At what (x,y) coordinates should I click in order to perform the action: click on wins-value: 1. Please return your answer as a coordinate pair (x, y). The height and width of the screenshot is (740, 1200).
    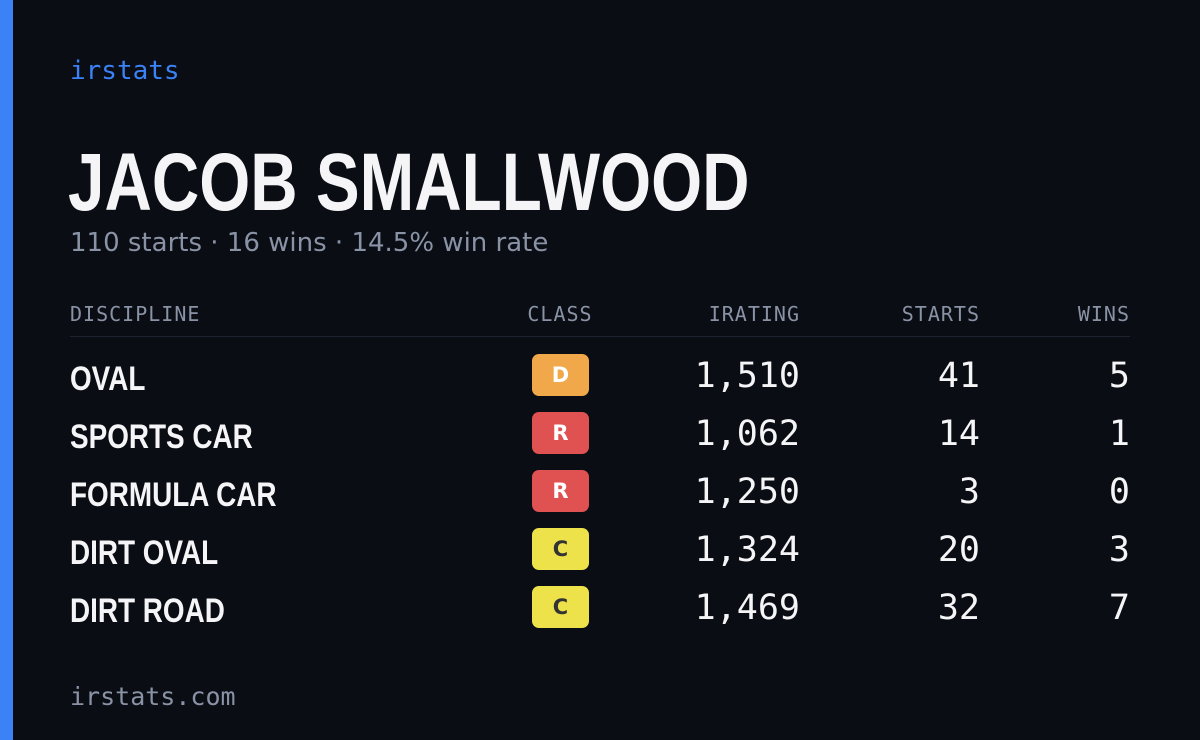
    Looking at the image, I should click on (1119, 434).